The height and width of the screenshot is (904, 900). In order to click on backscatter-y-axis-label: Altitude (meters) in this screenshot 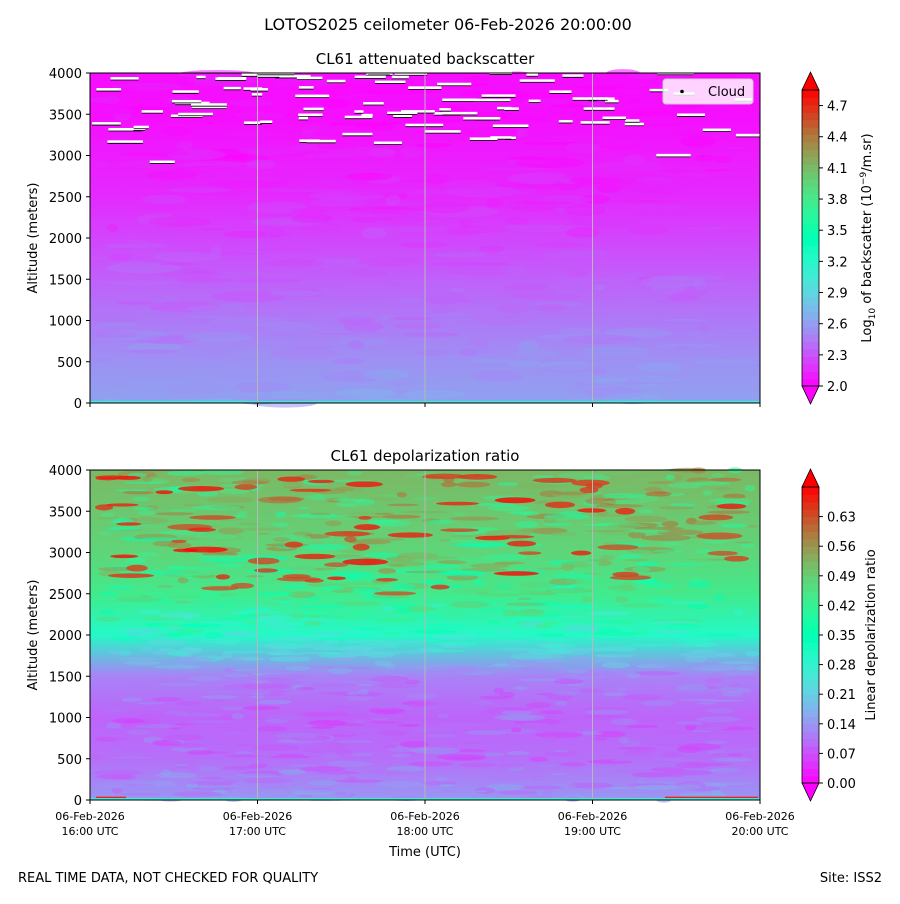, I will do `click(33, 238)`.